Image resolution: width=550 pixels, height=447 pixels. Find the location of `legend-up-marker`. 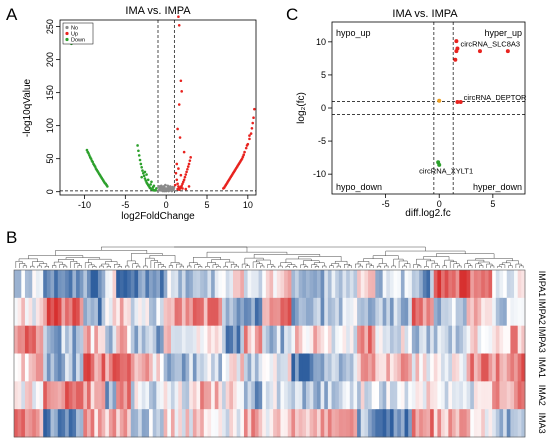

legend-up-marker is located at coordinates (67, 33).